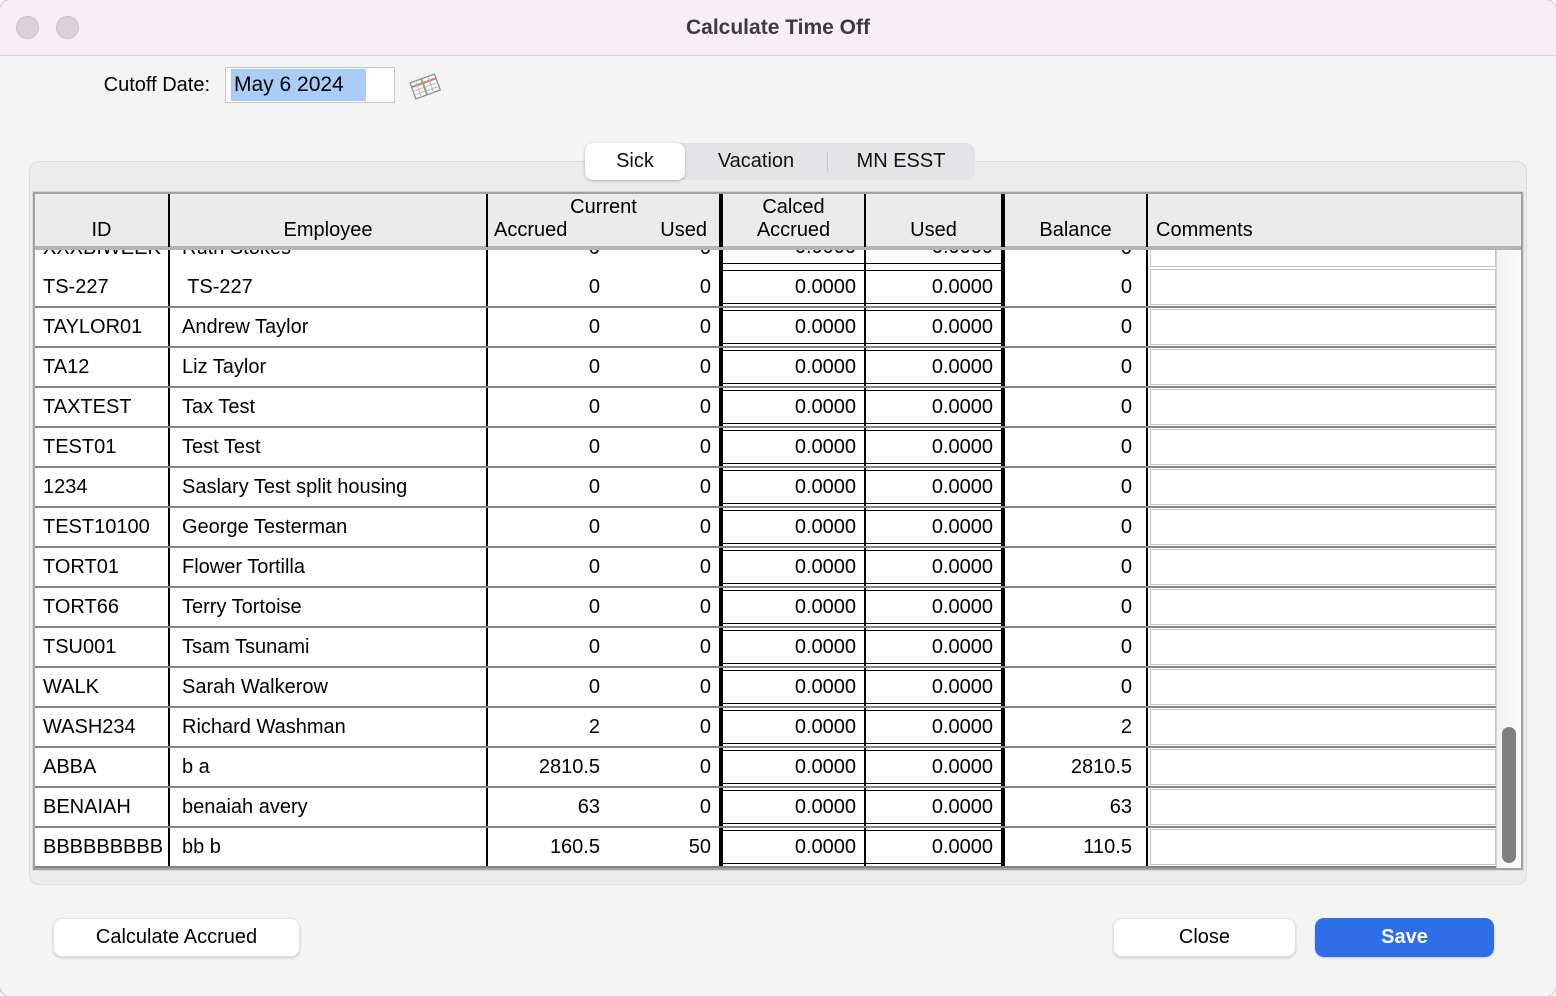  Describe the element at coordinates (329, 220) in the screenshot. I see `header-employee: Employee` at that location.